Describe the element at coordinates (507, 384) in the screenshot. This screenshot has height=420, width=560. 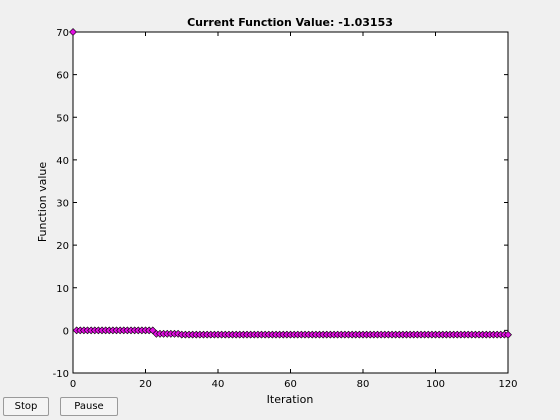
I see `x-tick-label: 120` at that location.